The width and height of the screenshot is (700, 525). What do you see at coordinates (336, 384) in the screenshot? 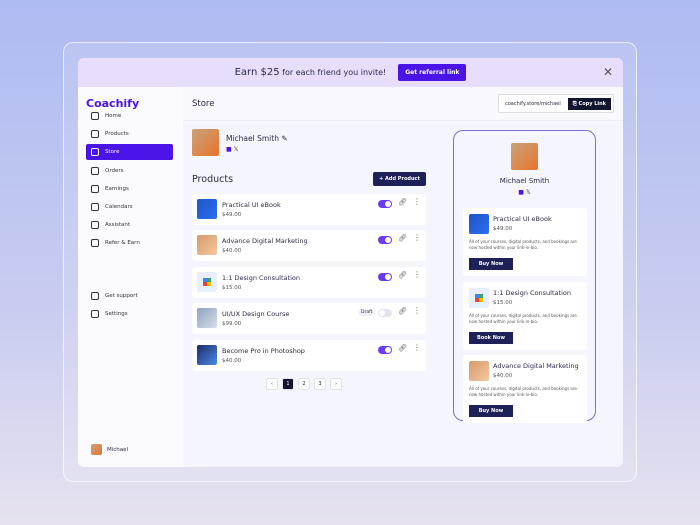
I see `next-page-button: ›` at bounding box center [336, 384].